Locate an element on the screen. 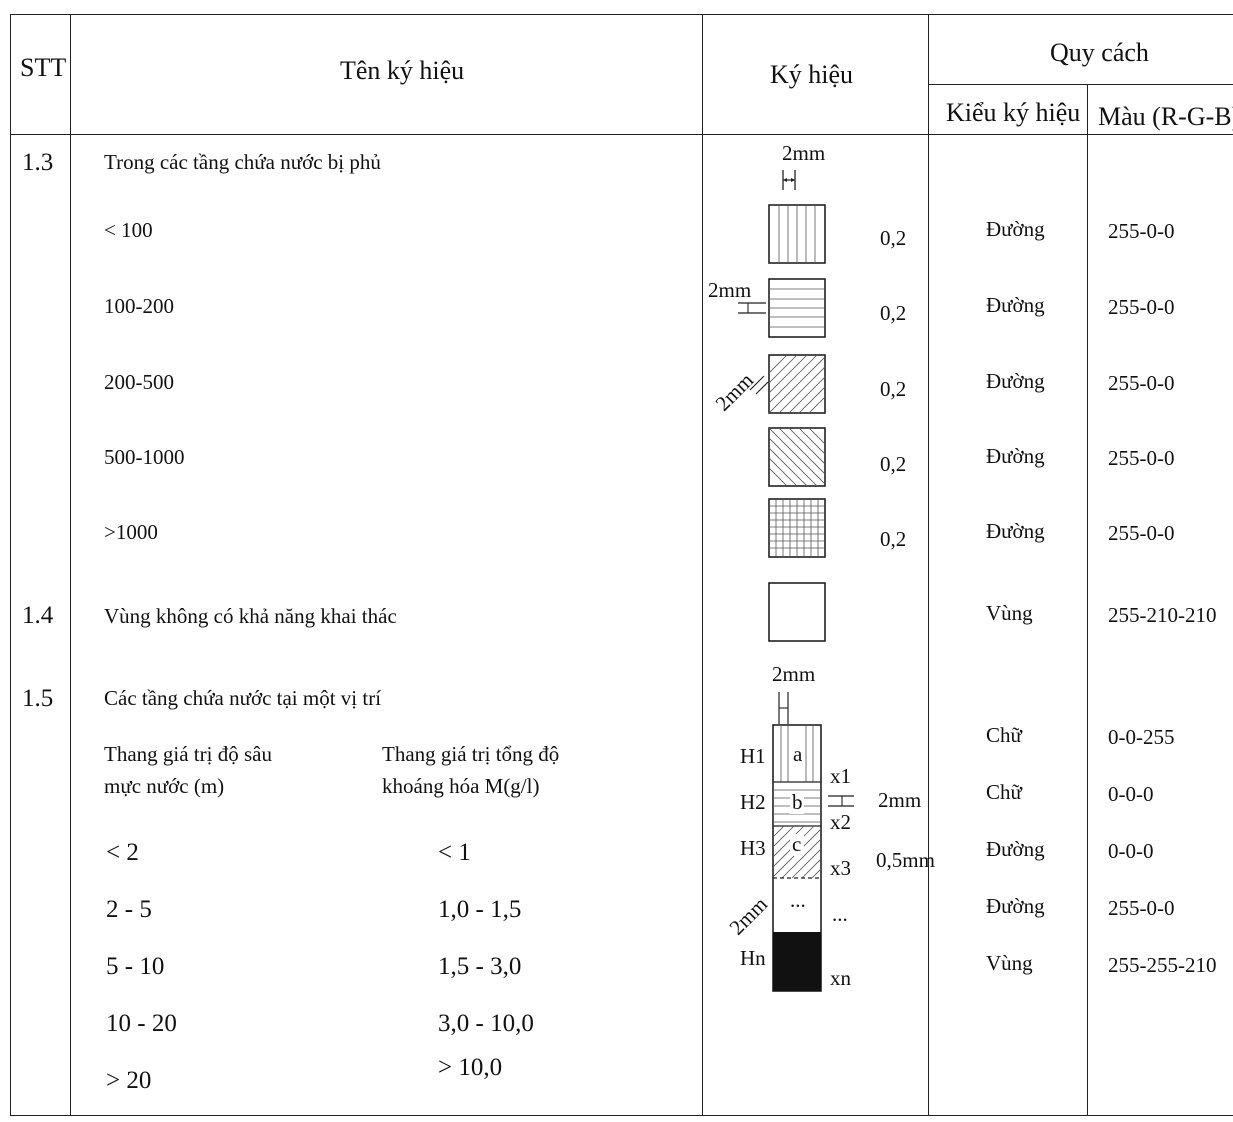 The height and width of the screenshot is (1122, 1233). depth-scale-header-1: Thang giá trị độ sâu is located at coordinates (188, 754).